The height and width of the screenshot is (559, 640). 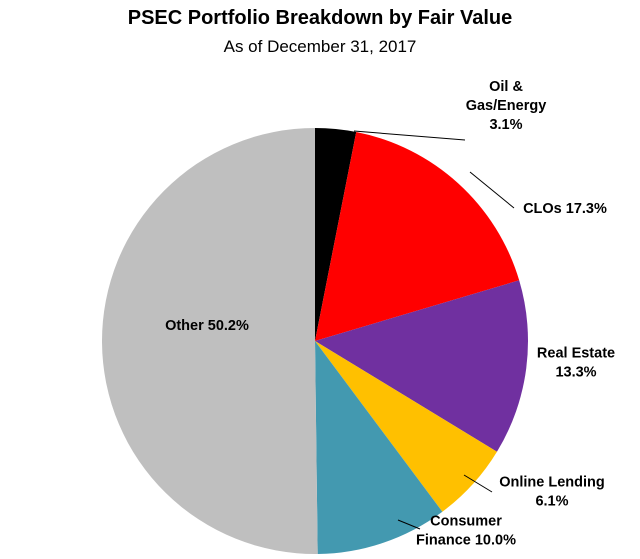 I want to click on pie-slice-oil-gas-energy, so click(x=336, y=234).